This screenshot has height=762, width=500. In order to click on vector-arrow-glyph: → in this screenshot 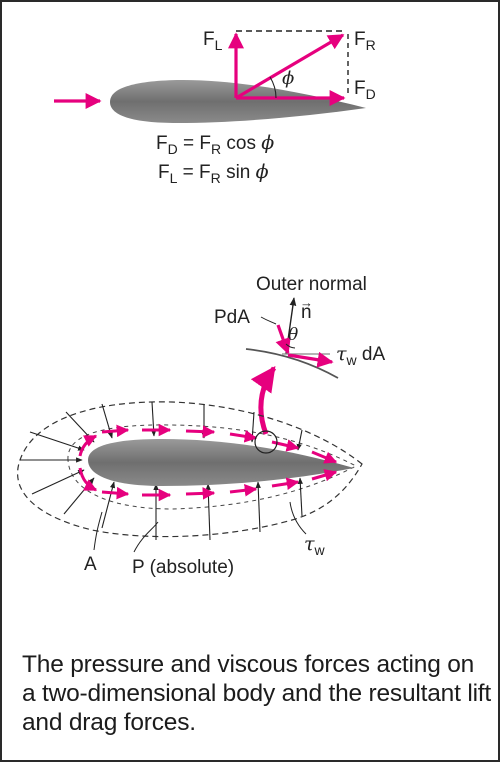, I will do `click(306, 302)`.